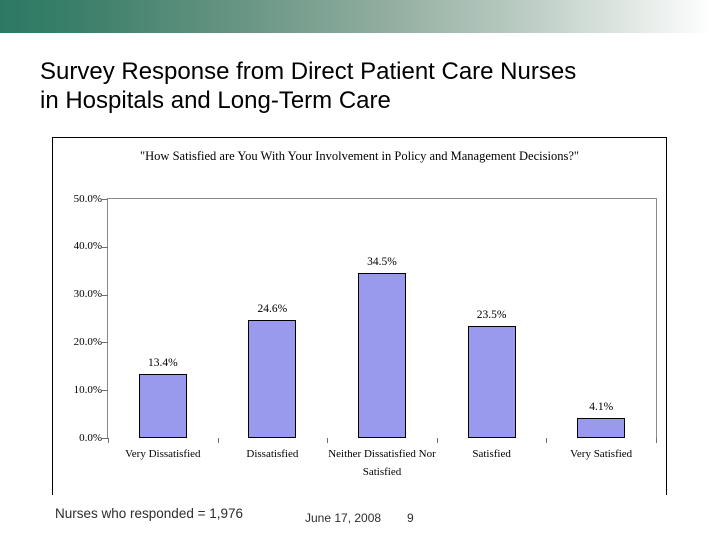 The width and height of the screenshot is (720, 540). Describe the element at coordinates (87, 294) in the screenshot. I see `y-axis-tick-label: 30.0%` at that location.